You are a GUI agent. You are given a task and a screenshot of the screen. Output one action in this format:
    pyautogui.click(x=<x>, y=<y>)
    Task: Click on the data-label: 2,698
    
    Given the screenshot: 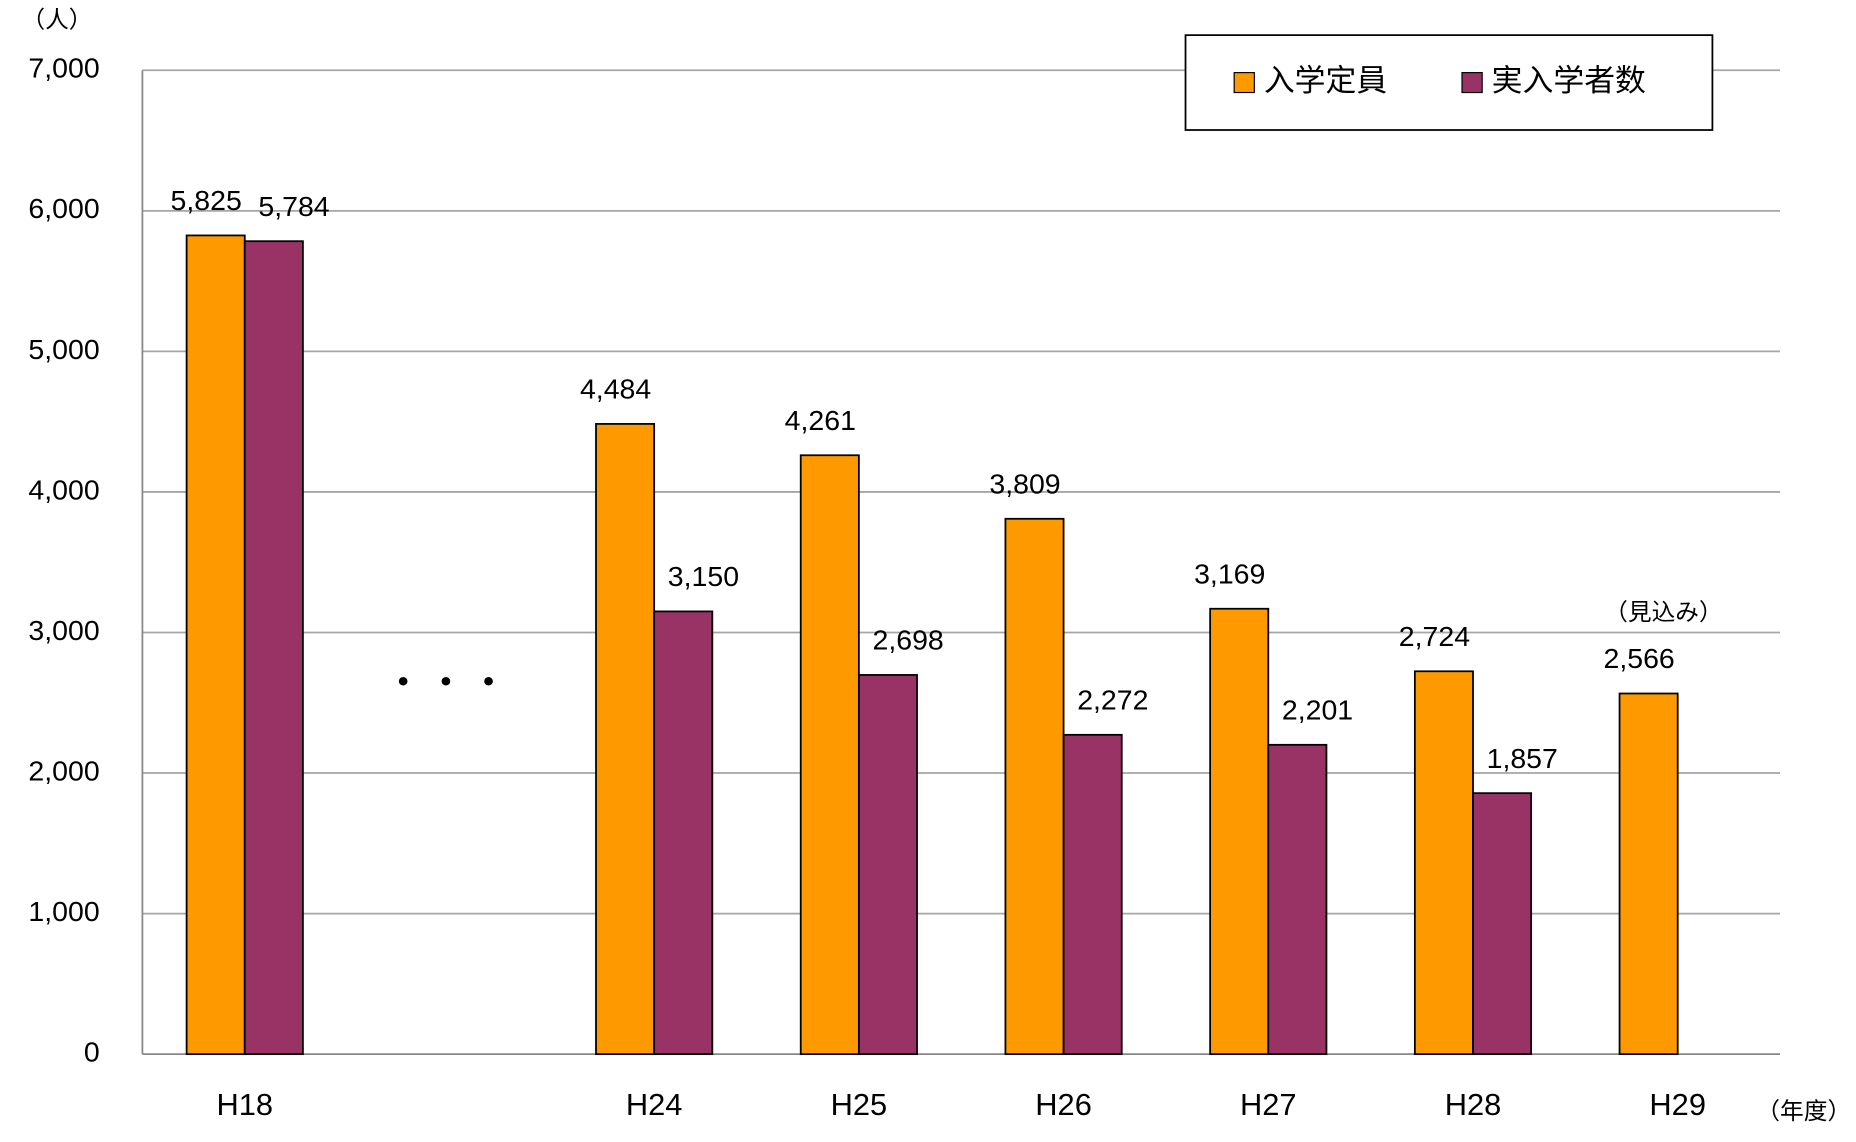 What is the action you would take?
    pyautogui.click(x=908, y=640)
    